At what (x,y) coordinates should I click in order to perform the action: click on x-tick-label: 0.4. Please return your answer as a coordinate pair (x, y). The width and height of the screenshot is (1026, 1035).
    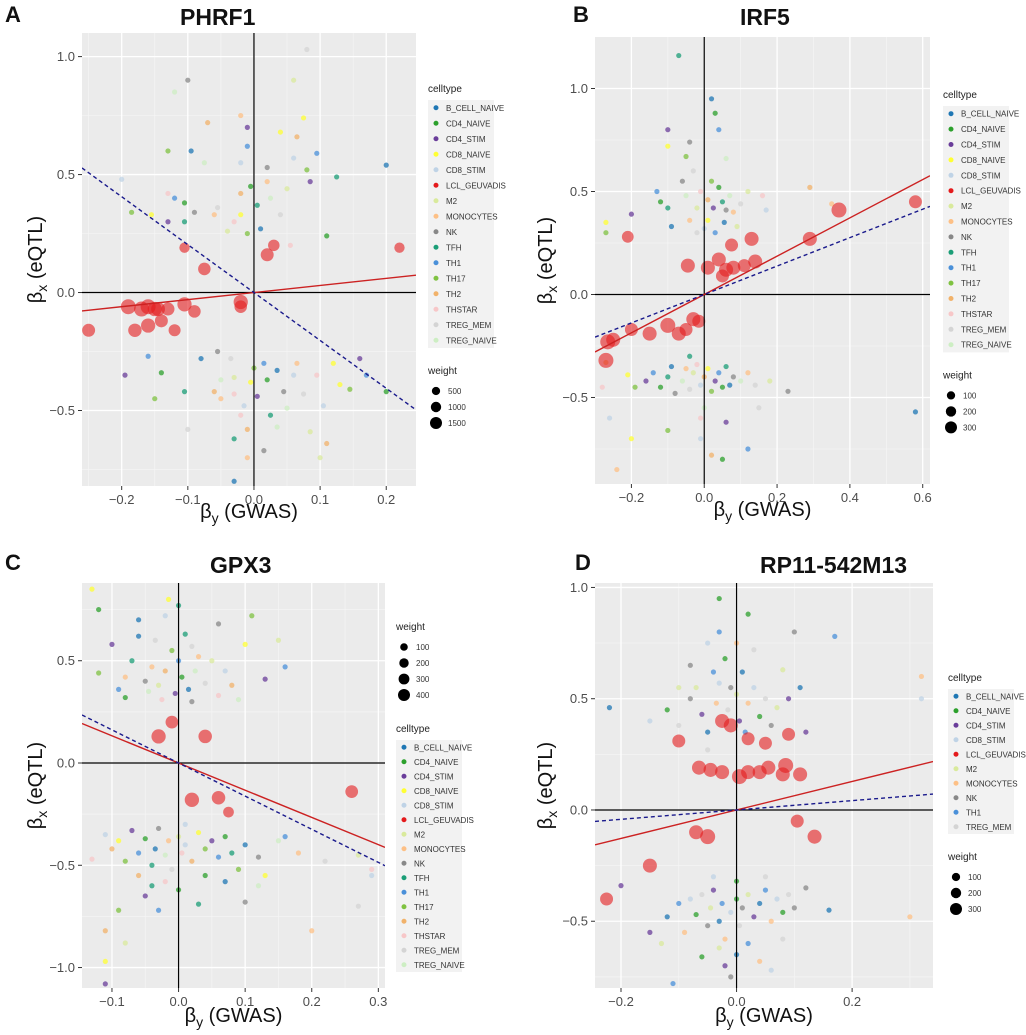
    Looking at the image, I should click on (850, 497).